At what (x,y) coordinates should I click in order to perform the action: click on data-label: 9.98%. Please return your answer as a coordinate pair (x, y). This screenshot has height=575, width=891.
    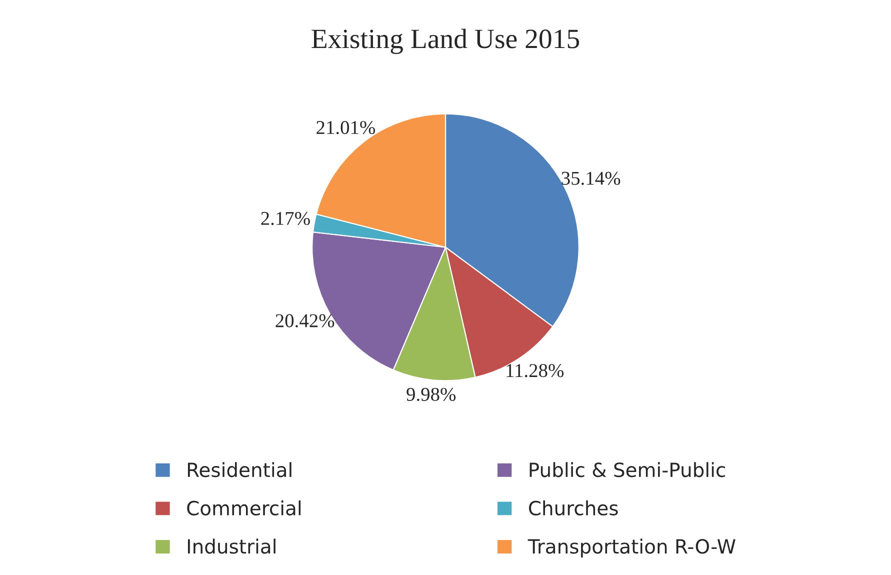
    Looking at the image, I should click on (431, 395).